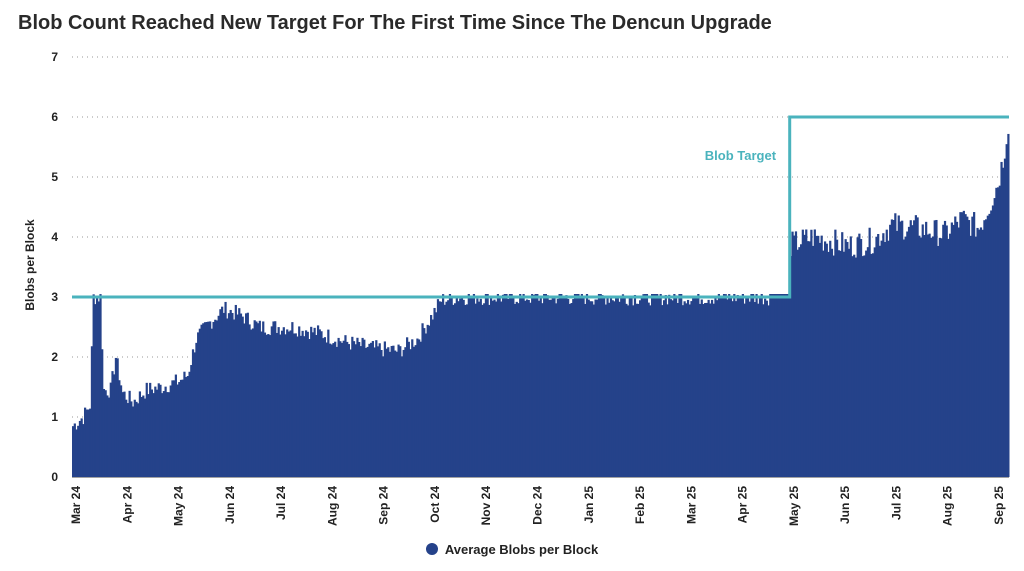 This screenshot has height=571, width=1024. Describe the element at coordinates (384, 505) in the screenshot. I see `x-tick-label: Sep 24` at that location.